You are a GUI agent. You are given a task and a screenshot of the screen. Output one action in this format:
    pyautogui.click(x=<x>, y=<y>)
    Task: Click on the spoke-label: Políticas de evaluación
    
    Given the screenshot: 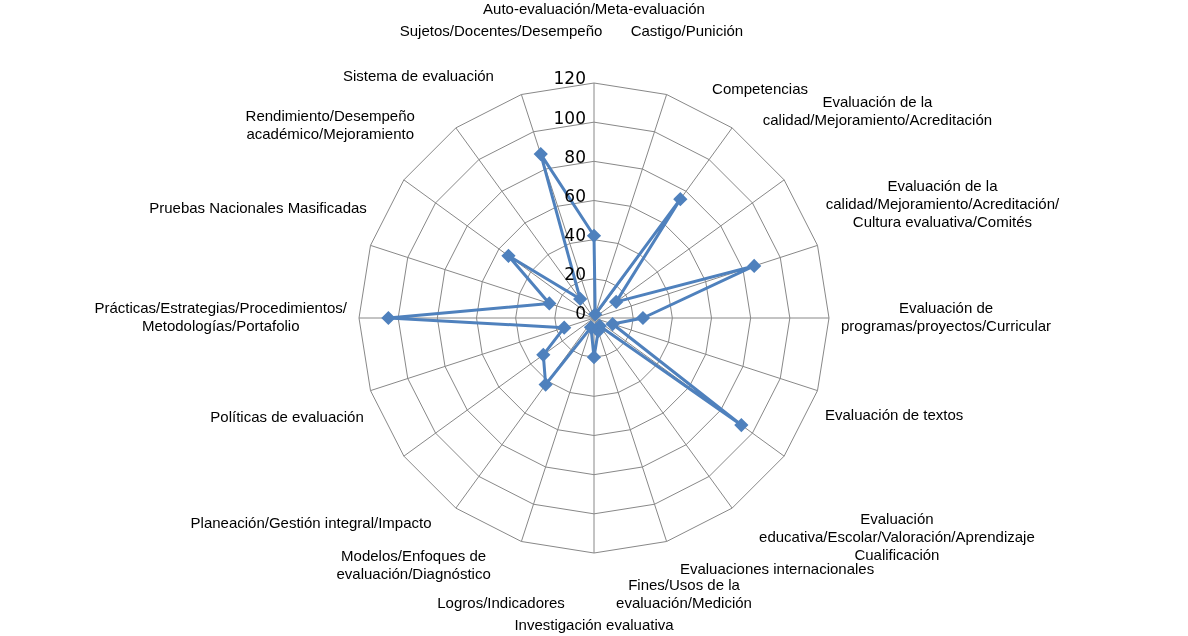 What is the action you would take?
    pyautogui.click(x=287, y=416)
    